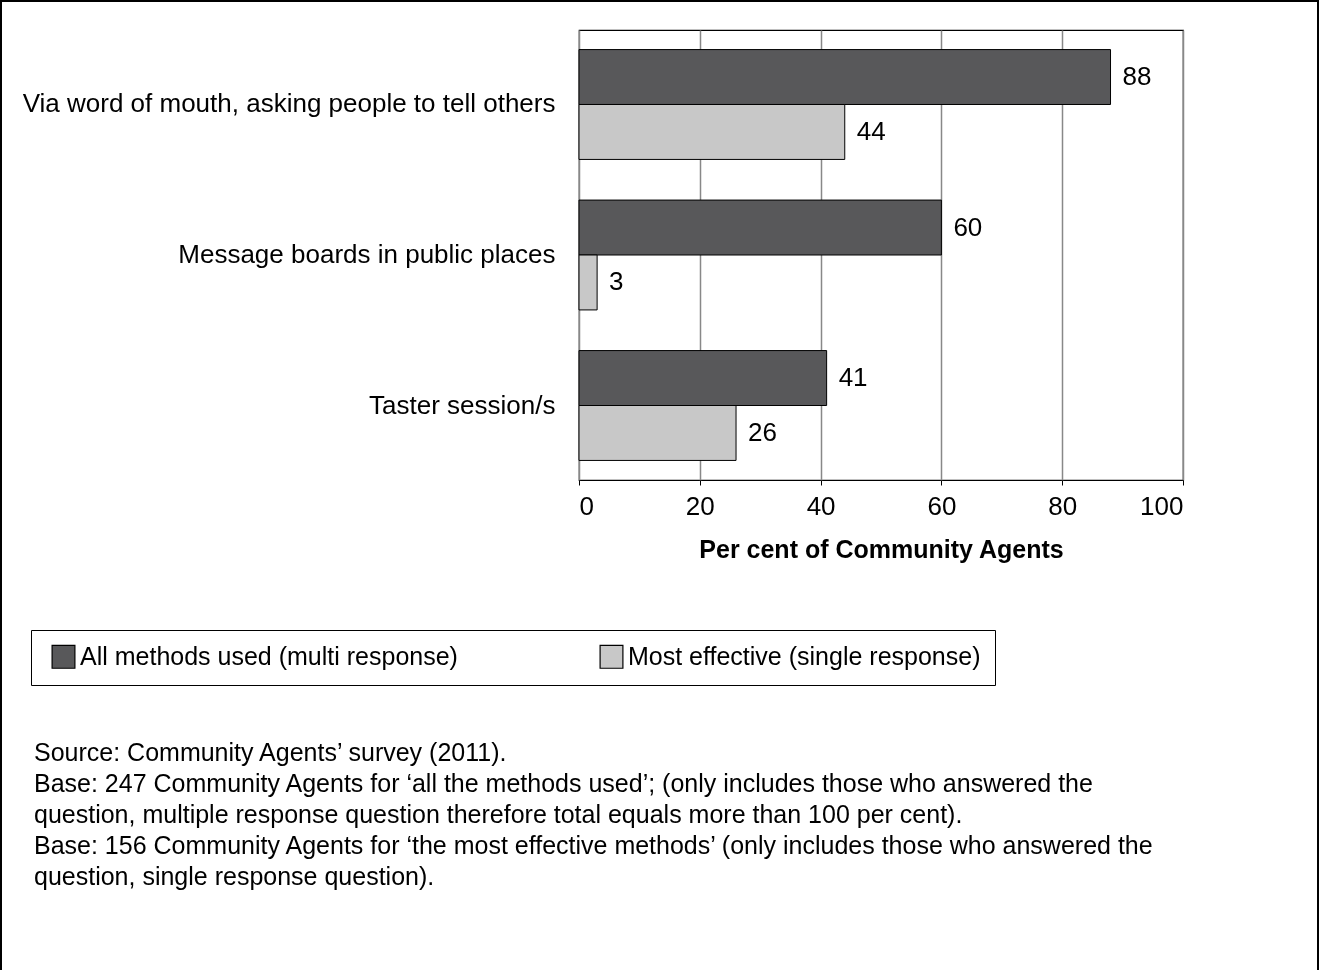 This screenshot has height=970, width=1323. Describe the element at coordinates (881, 548) in the screenshot. I see `x-axis-title: Per cent of Community Agents` at that location.